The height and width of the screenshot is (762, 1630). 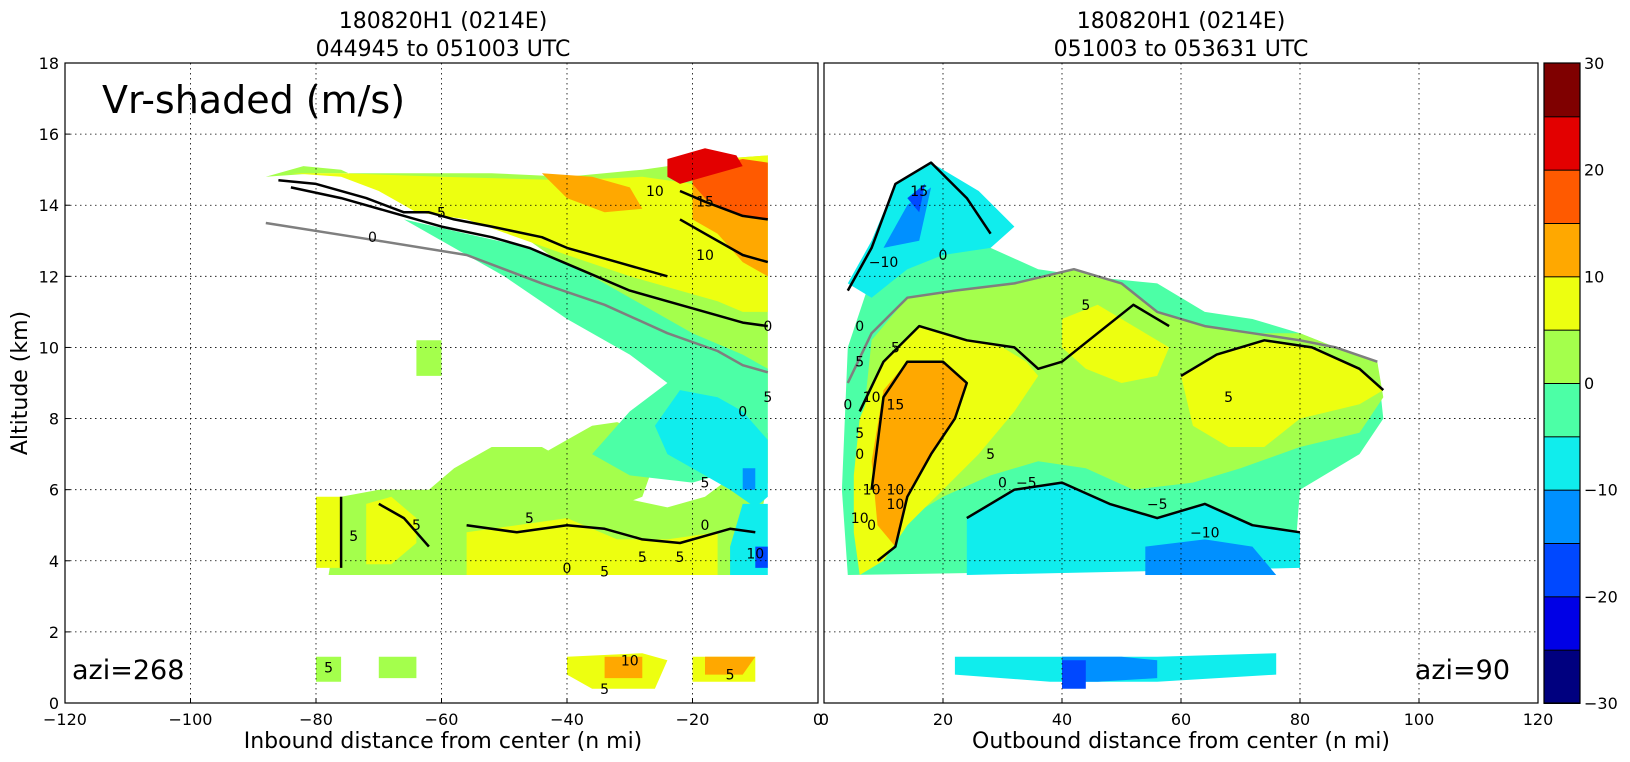 I want to click on y-tick-label: 12, so click(x=49, y=276).